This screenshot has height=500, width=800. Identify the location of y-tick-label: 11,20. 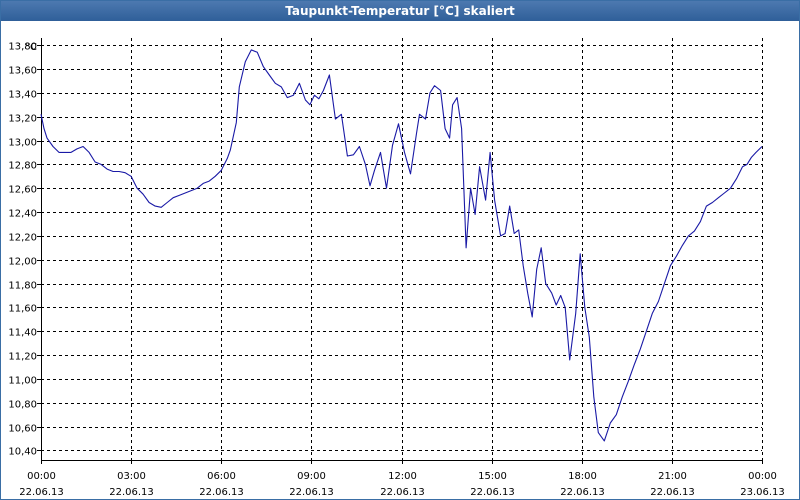
(22, 357).